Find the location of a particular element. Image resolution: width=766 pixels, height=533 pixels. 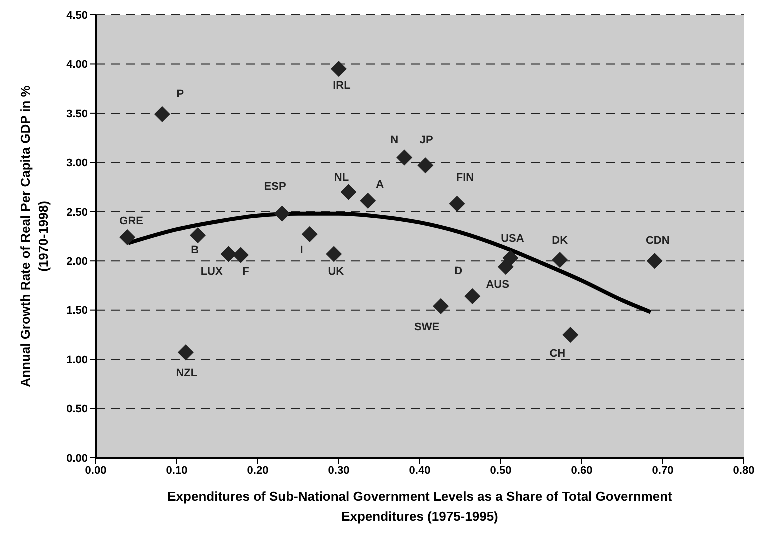

data-label: CDN is located at coordinates (658, 241).